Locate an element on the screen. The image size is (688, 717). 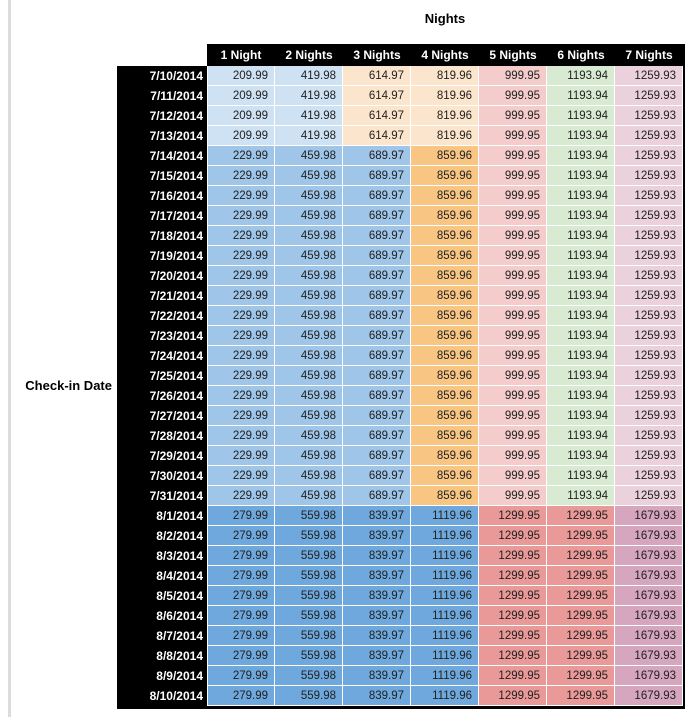
row-header-date: 7/23/2014 is located at coordinates (162, 336).